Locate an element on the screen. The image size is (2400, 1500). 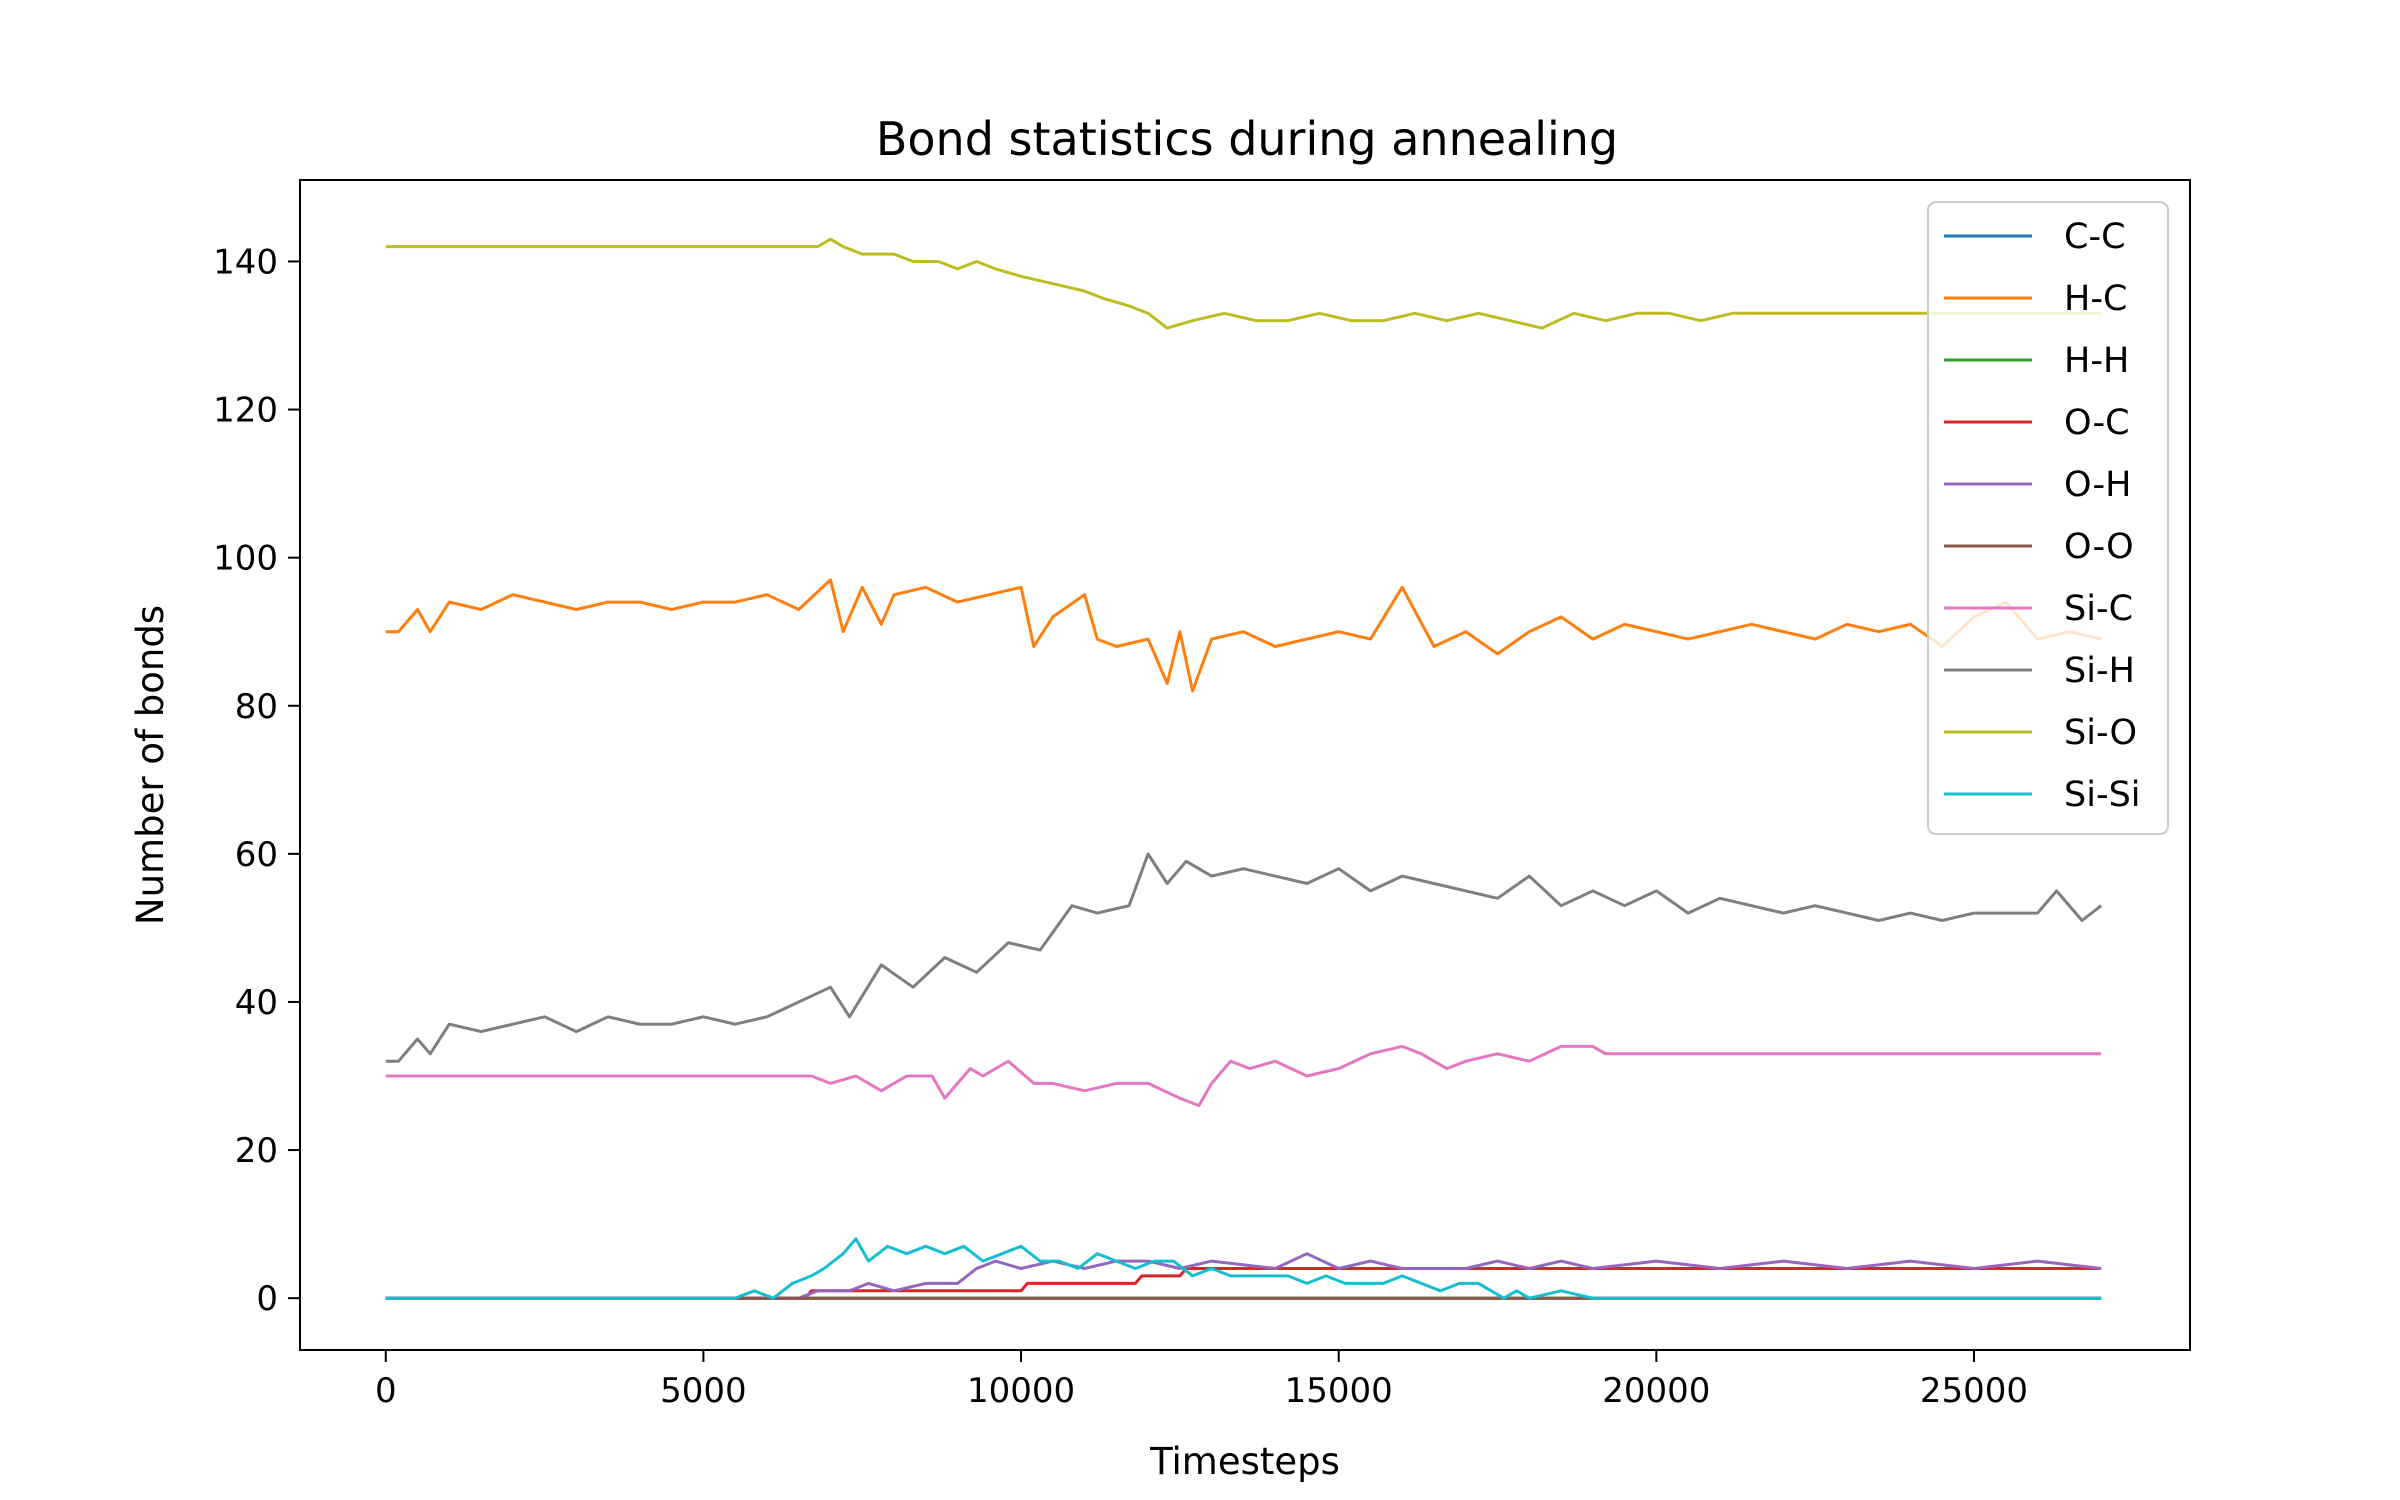
y-tick-label: 0 is located at coordinates (267, 1299).